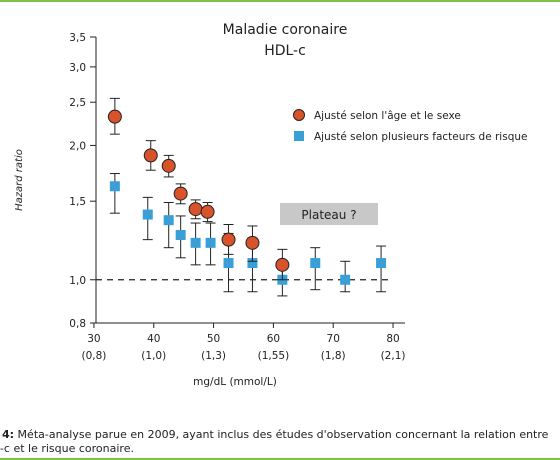 The width and height of the screenshot is (560, 460). I want to click on x-tick-label: 40, so click(153, 339).